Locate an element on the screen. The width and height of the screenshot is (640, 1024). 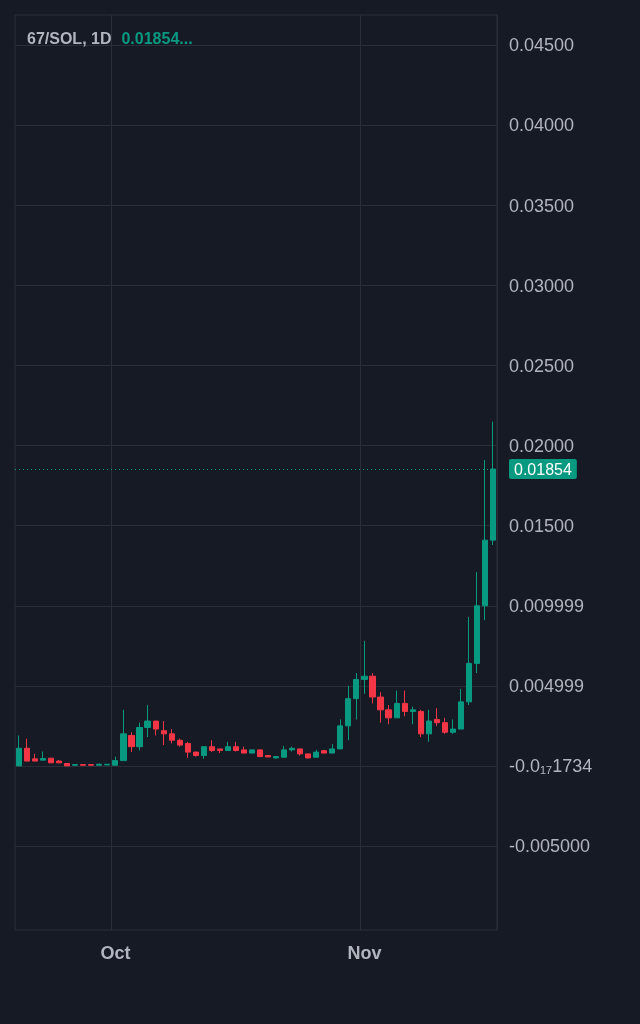
y-tick-label: -0.005000 is located at coordinates (550, 845).